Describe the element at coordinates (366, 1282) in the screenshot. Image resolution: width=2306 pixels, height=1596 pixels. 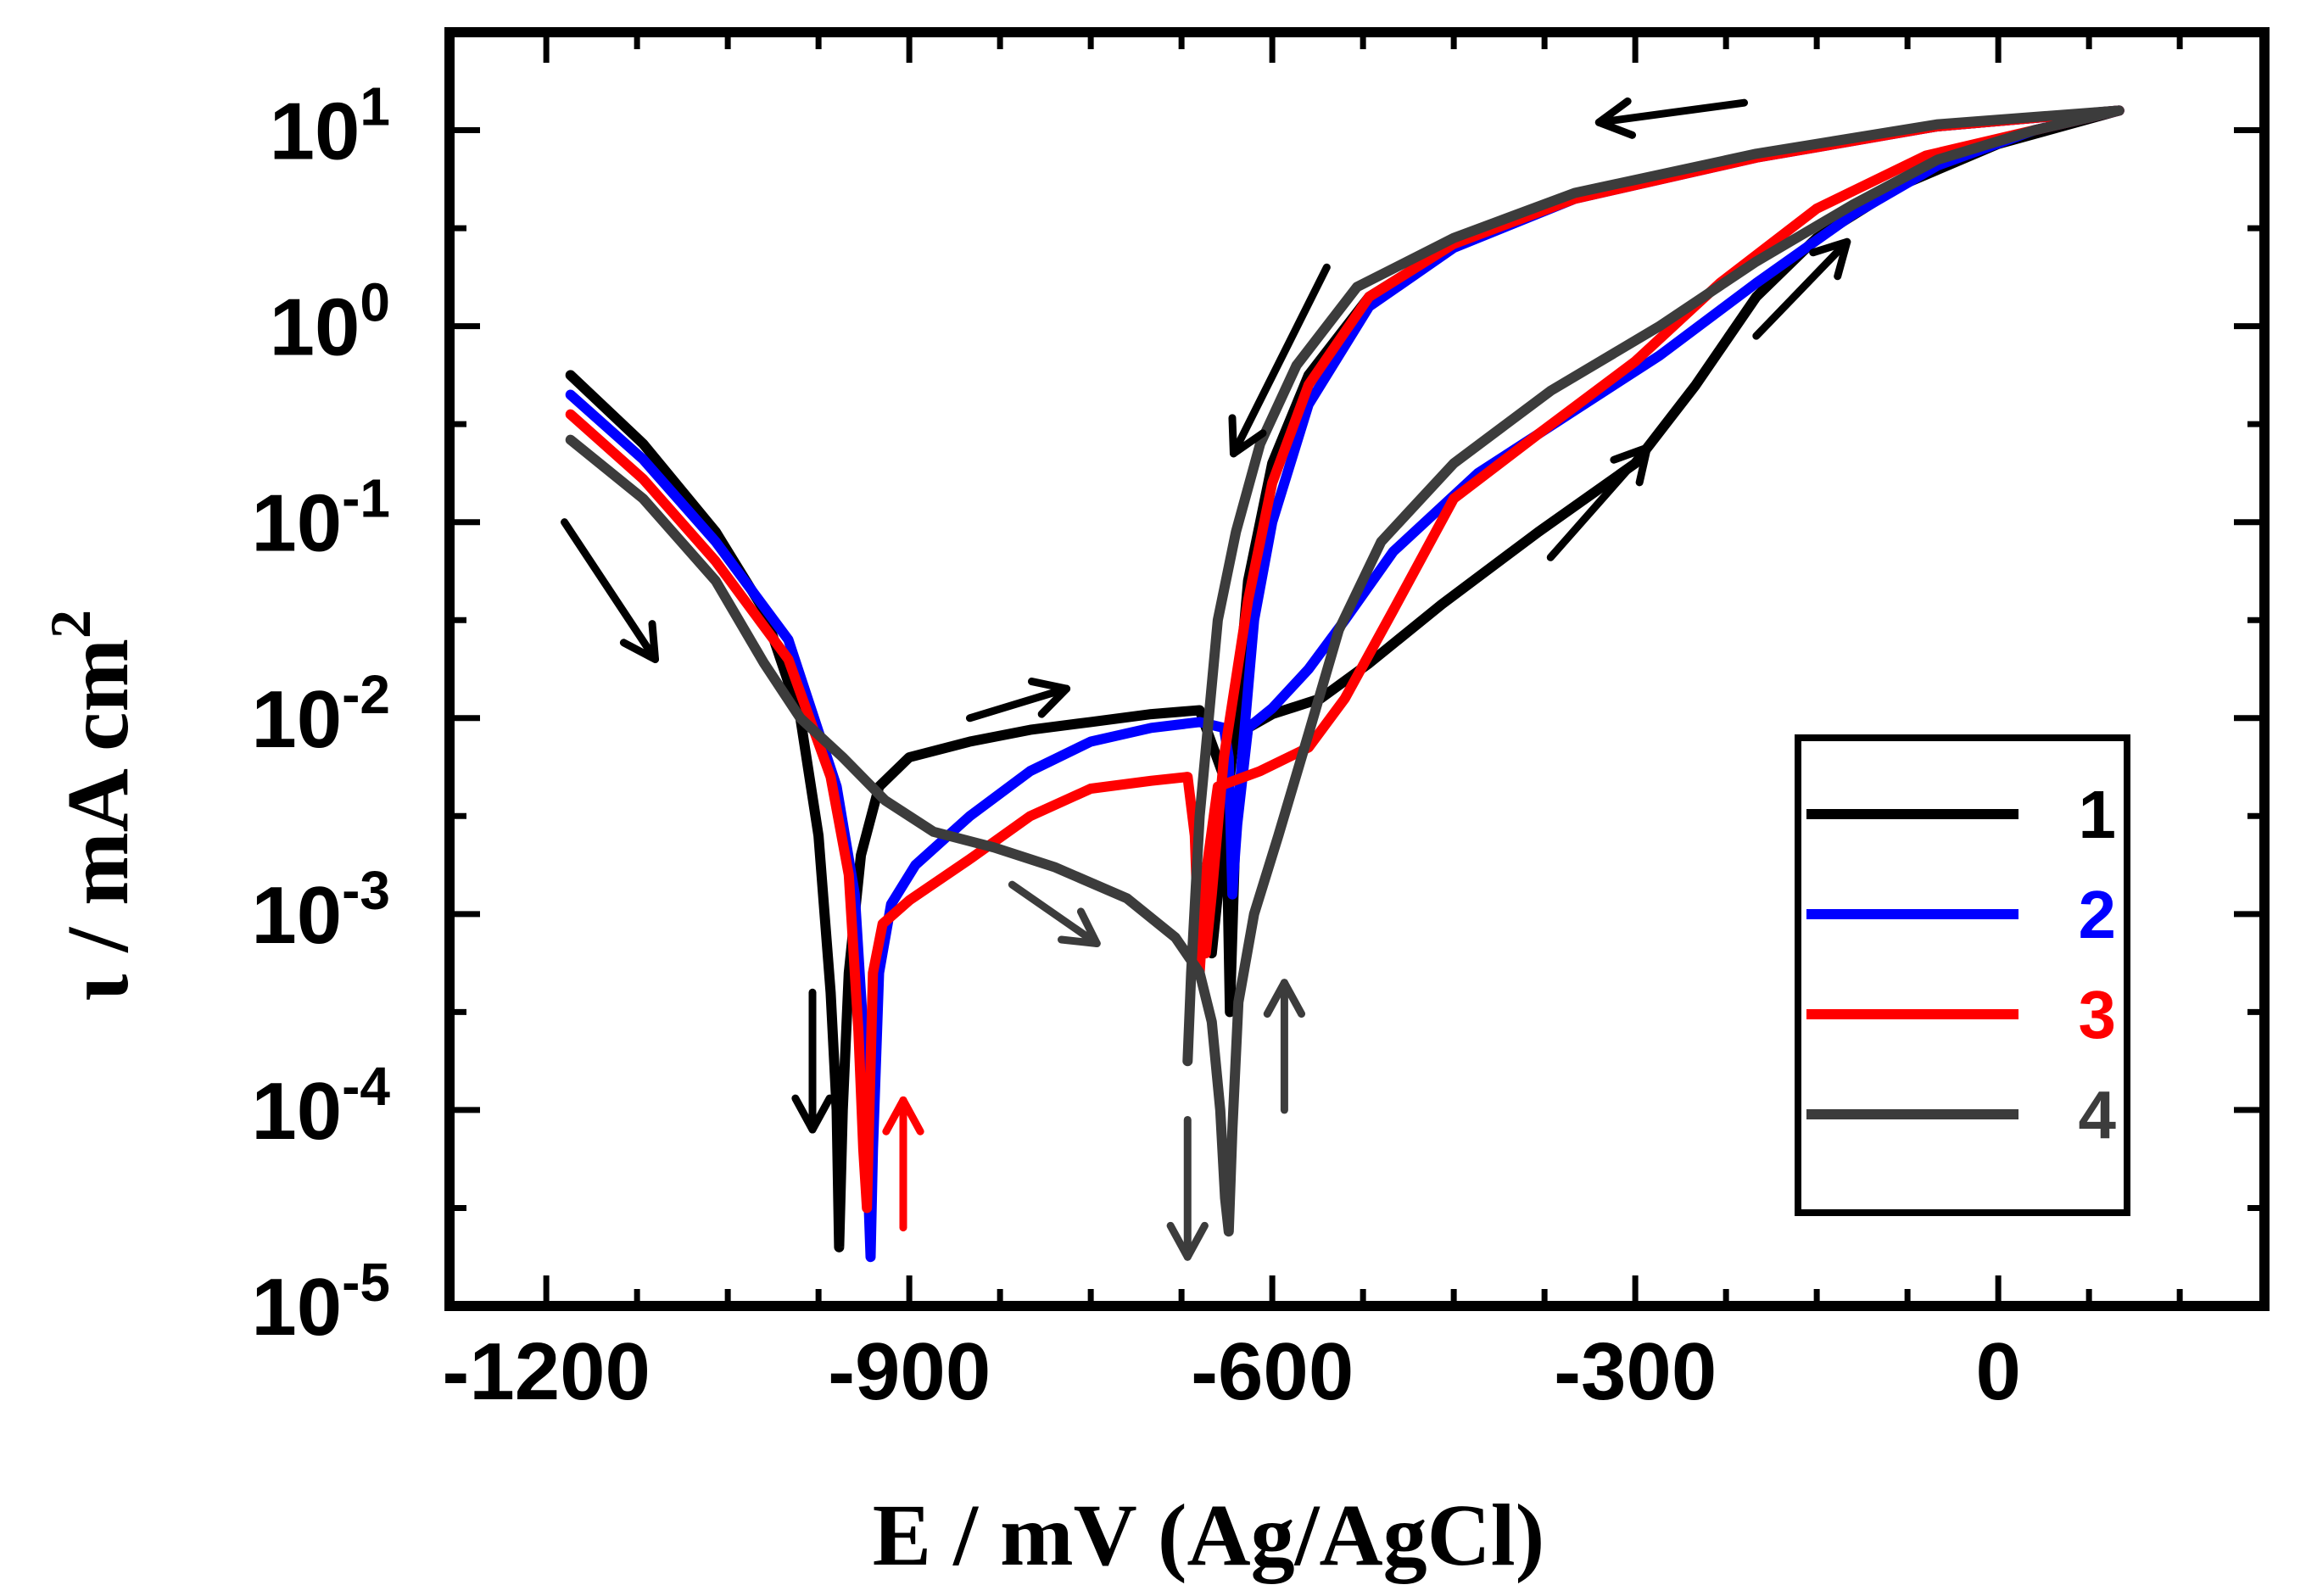
I see `y-tick-exponent: -5` at that location.